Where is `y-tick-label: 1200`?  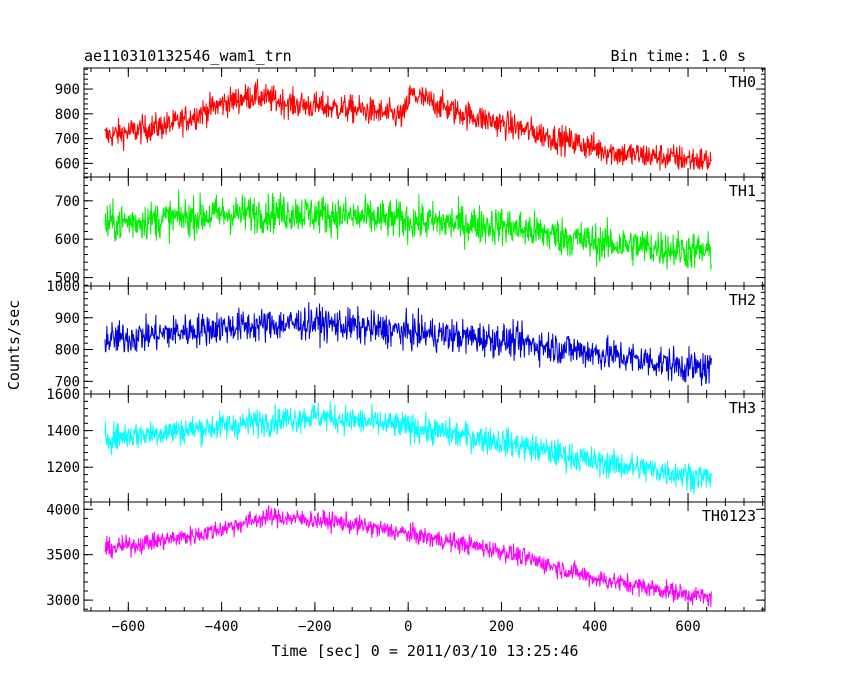 y-tick-label: 1200 is located at coordinates (63, 468).